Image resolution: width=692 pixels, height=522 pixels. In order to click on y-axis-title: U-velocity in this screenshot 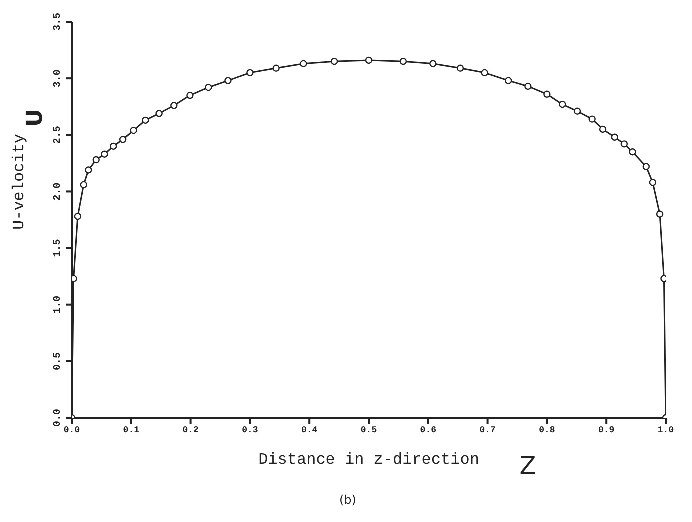, I will do `click(19, 182)`.